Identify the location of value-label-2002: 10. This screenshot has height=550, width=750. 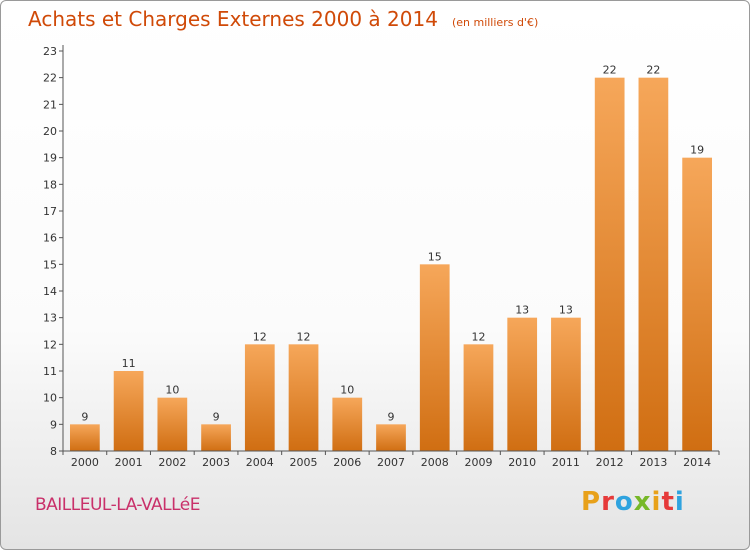
(172, 390).